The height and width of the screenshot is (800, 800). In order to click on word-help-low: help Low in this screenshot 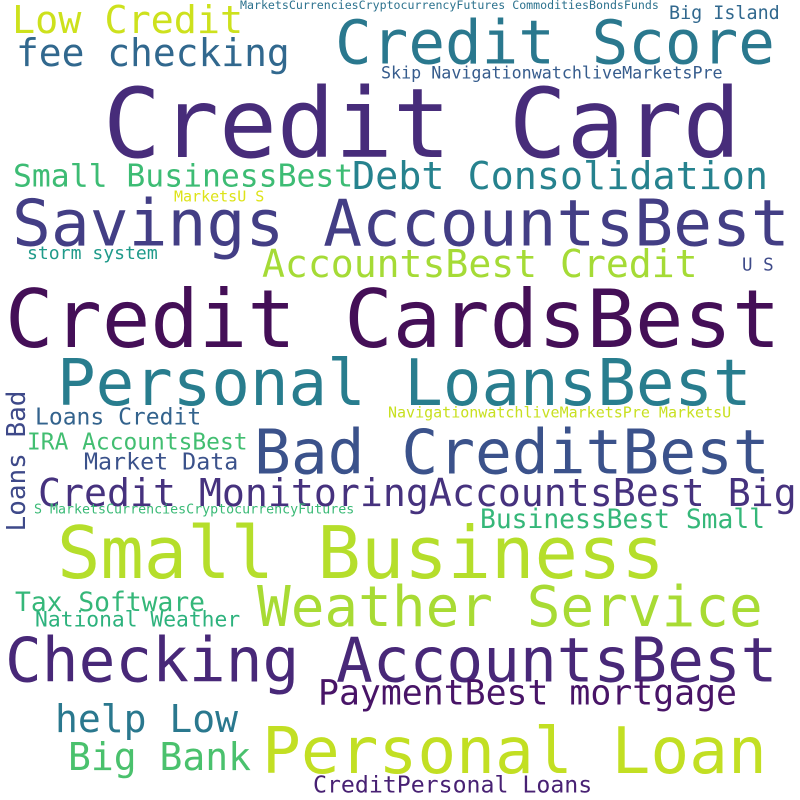, I will do `click(147, 718)`.